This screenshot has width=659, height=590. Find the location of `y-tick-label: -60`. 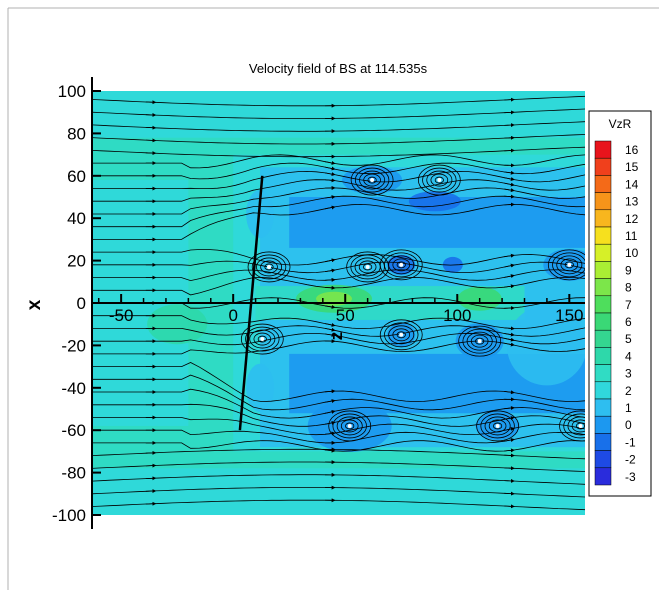

y-tick-label: -60 is located at coordinates (73, 430).